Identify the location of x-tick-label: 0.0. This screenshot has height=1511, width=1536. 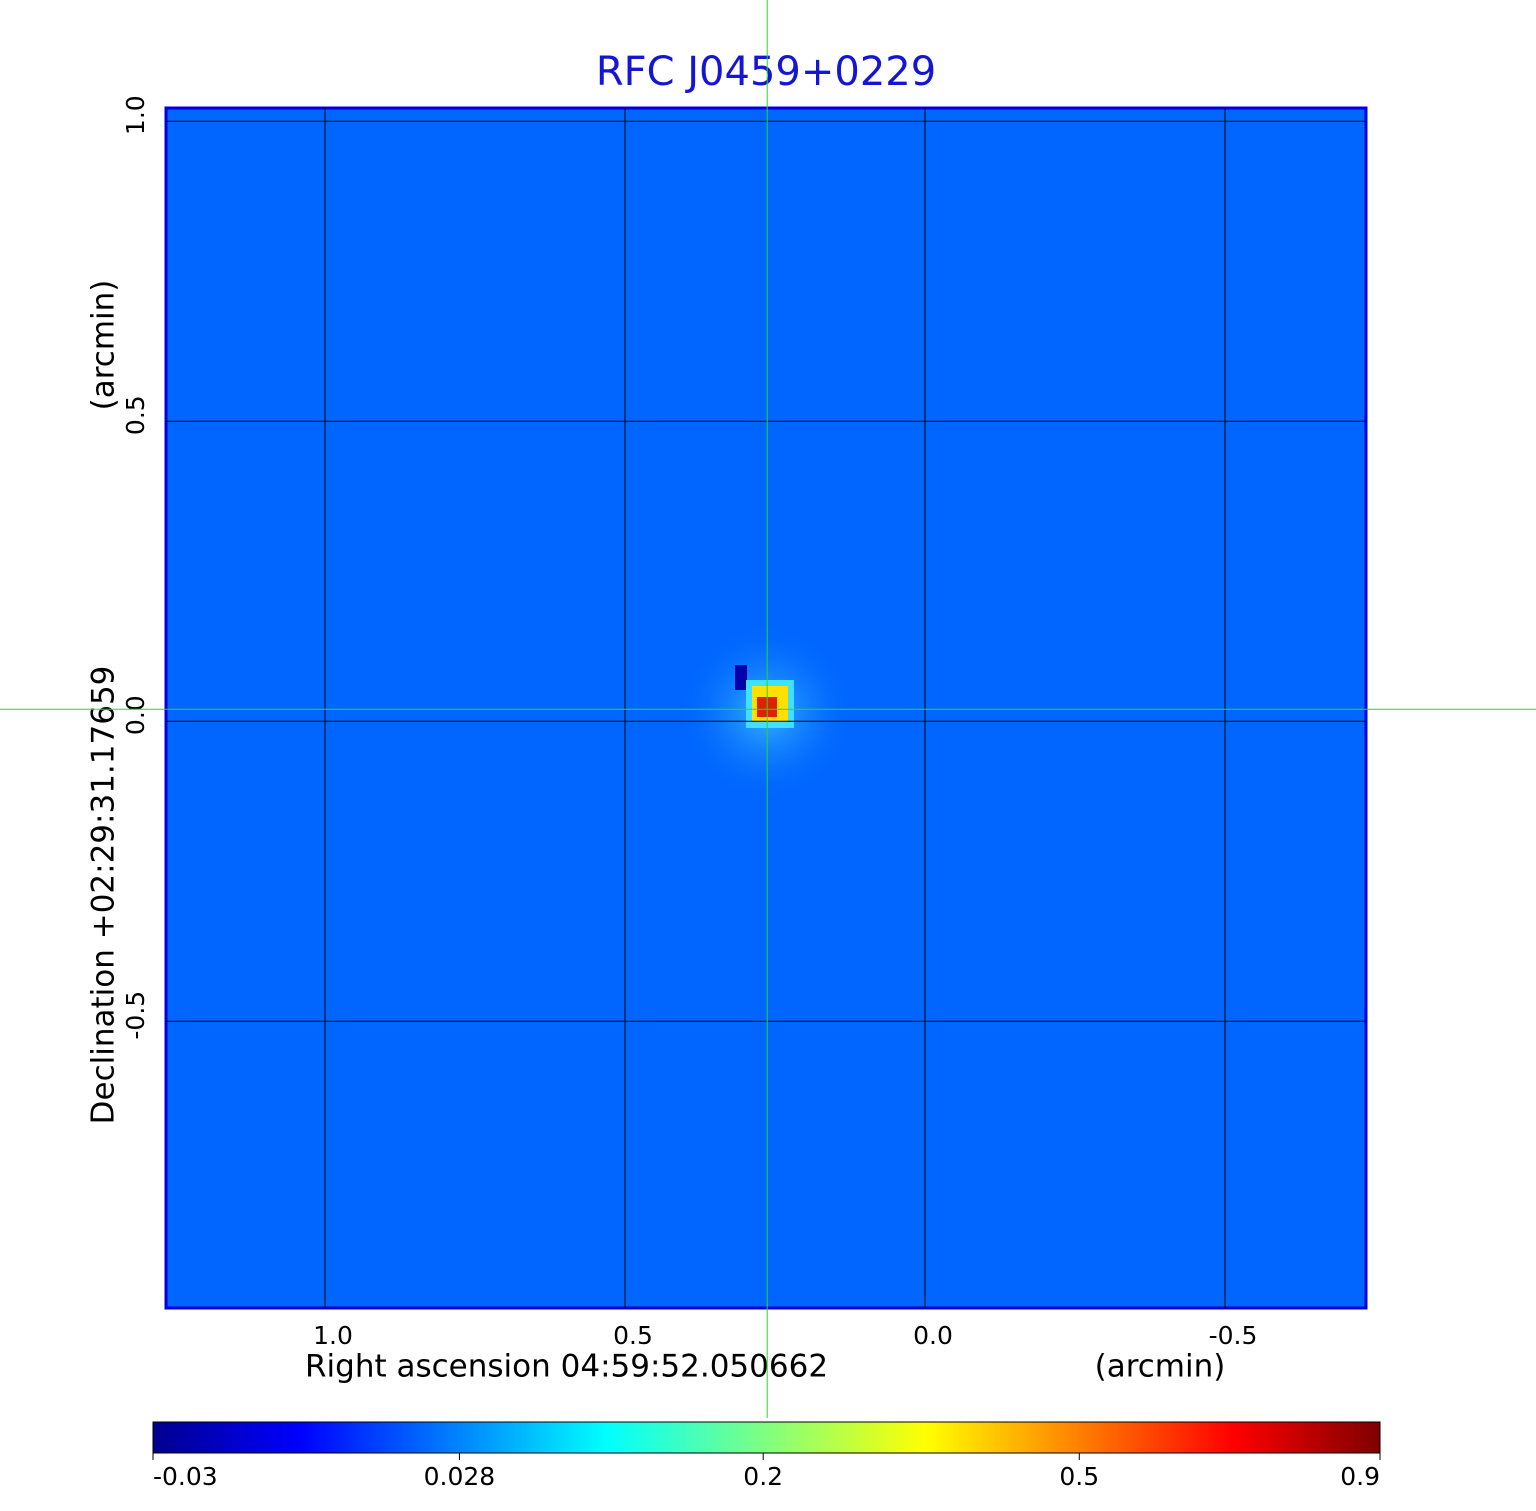
(933, 1335).